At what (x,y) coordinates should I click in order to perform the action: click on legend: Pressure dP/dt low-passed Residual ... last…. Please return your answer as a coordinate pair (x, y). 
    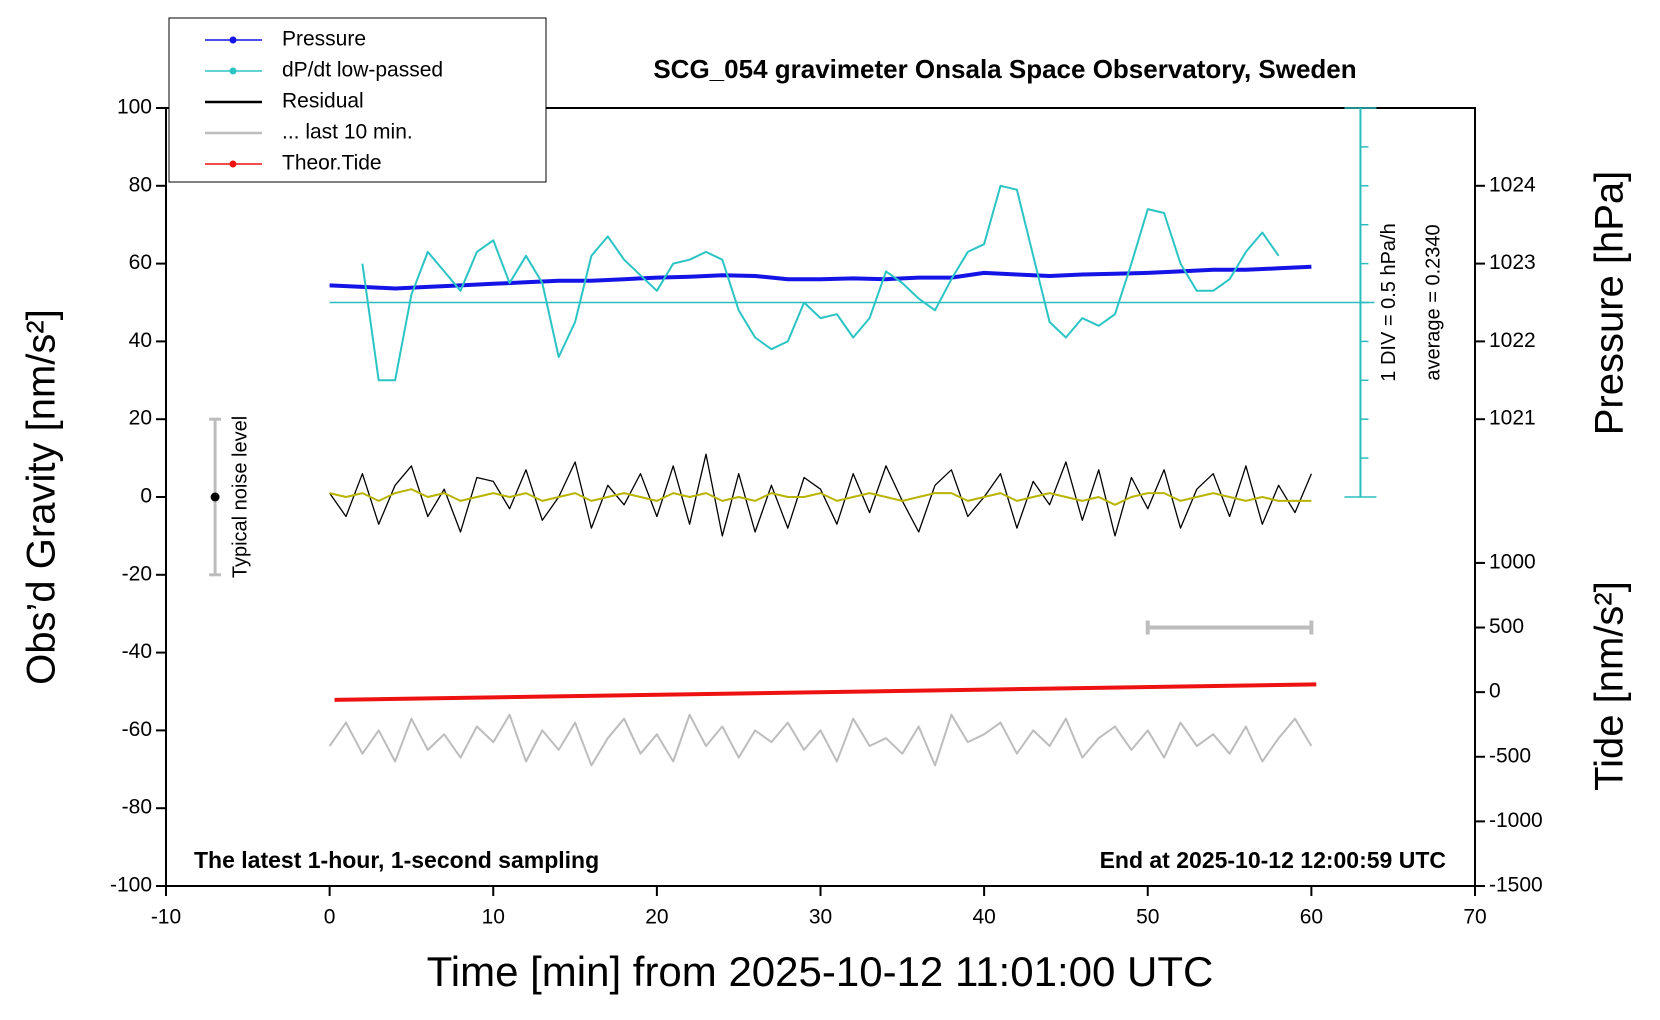
    Looking at the image, I should click on (357, 100).